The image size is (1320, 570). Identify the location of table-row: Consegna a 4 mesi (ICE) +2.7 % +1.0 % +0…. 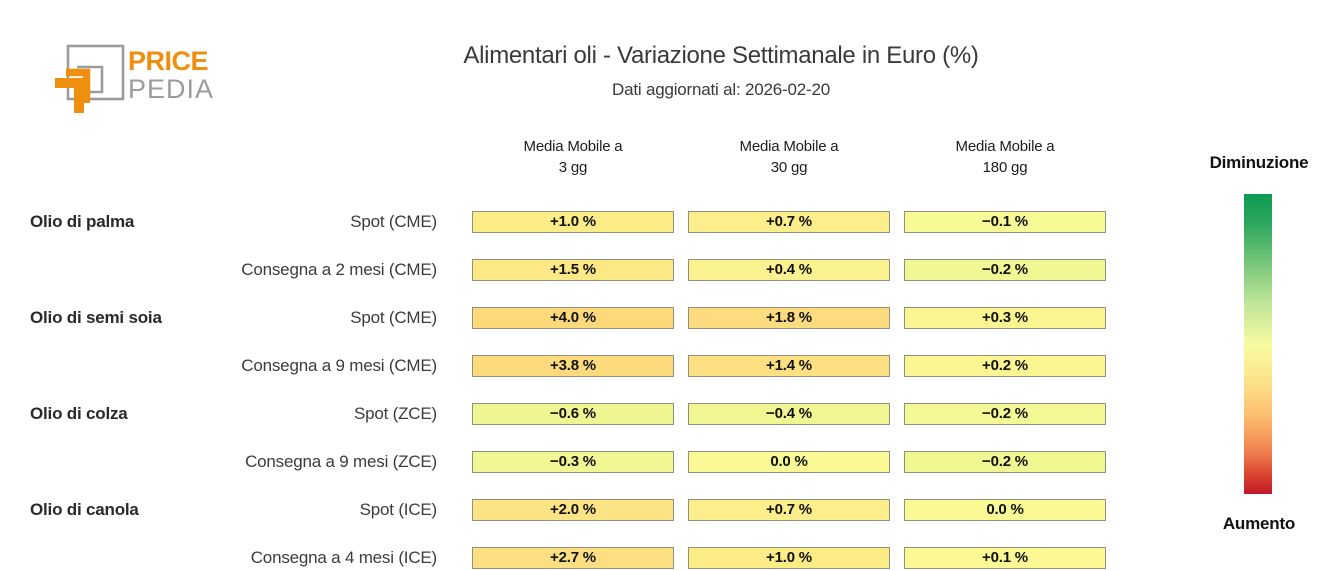
(660, 558).